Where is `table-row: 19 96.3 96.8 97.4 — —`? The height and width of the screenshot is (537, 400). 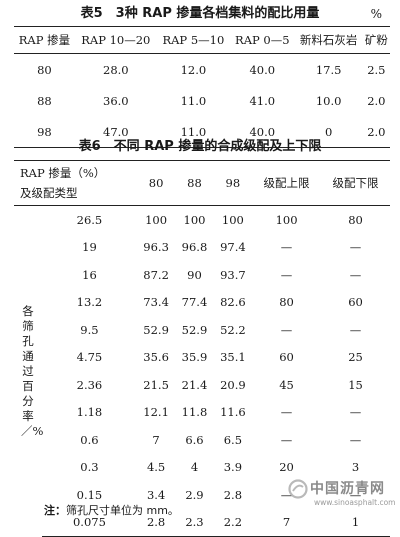 table-row: 19 96.3 96.8 97.4 — — is located at coordinates (202, 248).